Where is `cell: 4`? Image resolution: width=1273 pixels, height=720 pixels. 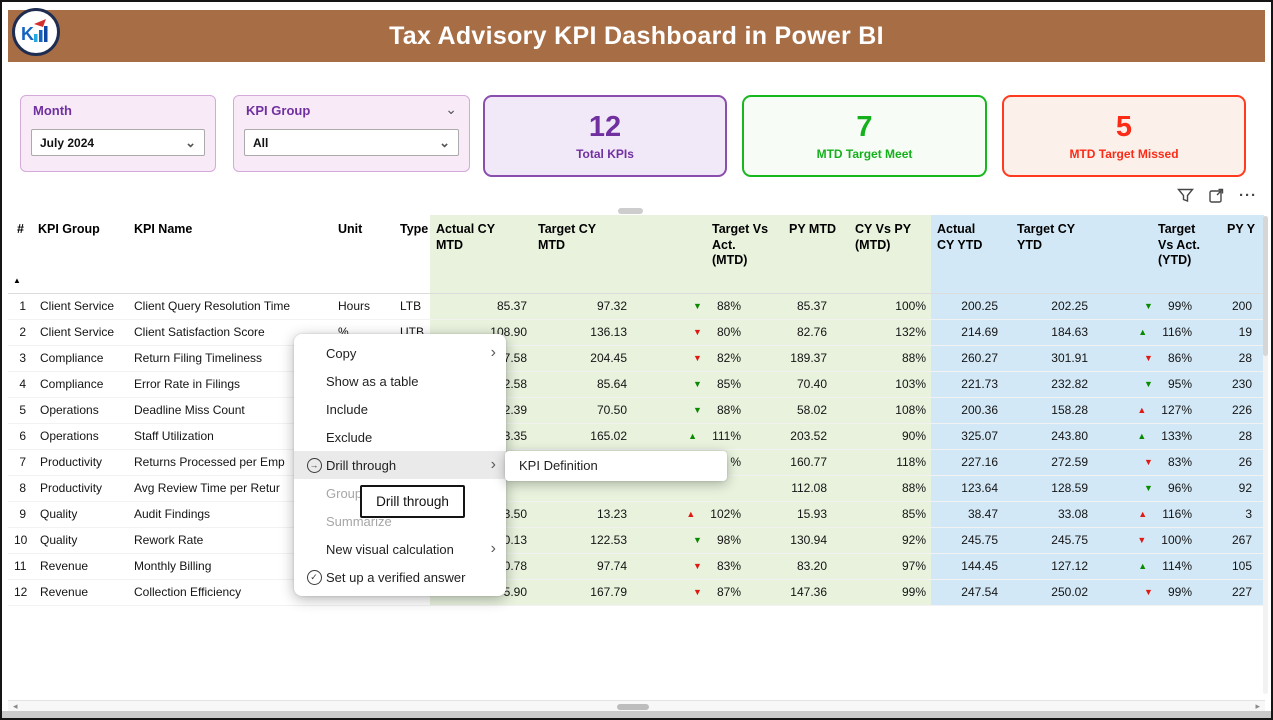
cell: 4 is located at coordinates (20, 384).